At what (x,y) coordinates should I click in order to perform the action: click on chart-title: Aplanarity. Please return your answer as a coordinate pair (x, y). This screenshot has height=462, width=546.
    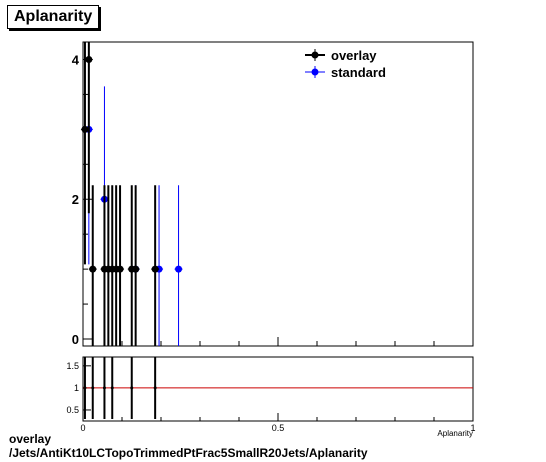
    Looking at the image, I should click on (53, 17).